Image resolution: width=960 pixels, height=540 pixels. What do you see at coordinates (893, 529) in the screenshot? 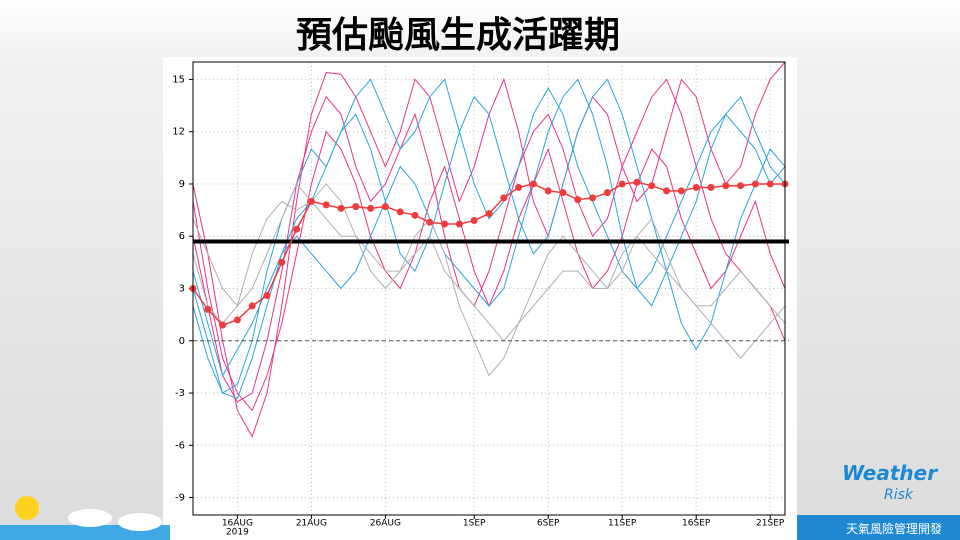
I see `tagline: 天氣風險管理開發` at bounding box center [893, 529].